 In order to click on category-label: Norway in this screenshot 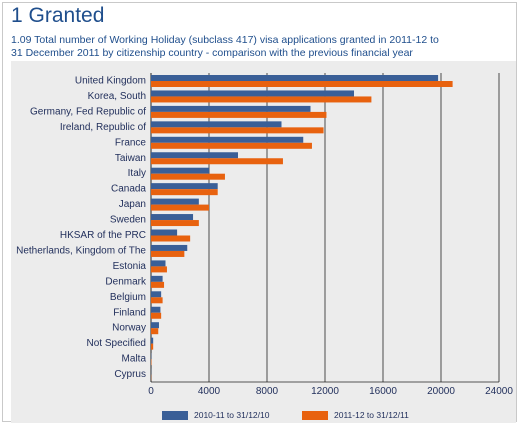, I will do `click(129, 328)`.